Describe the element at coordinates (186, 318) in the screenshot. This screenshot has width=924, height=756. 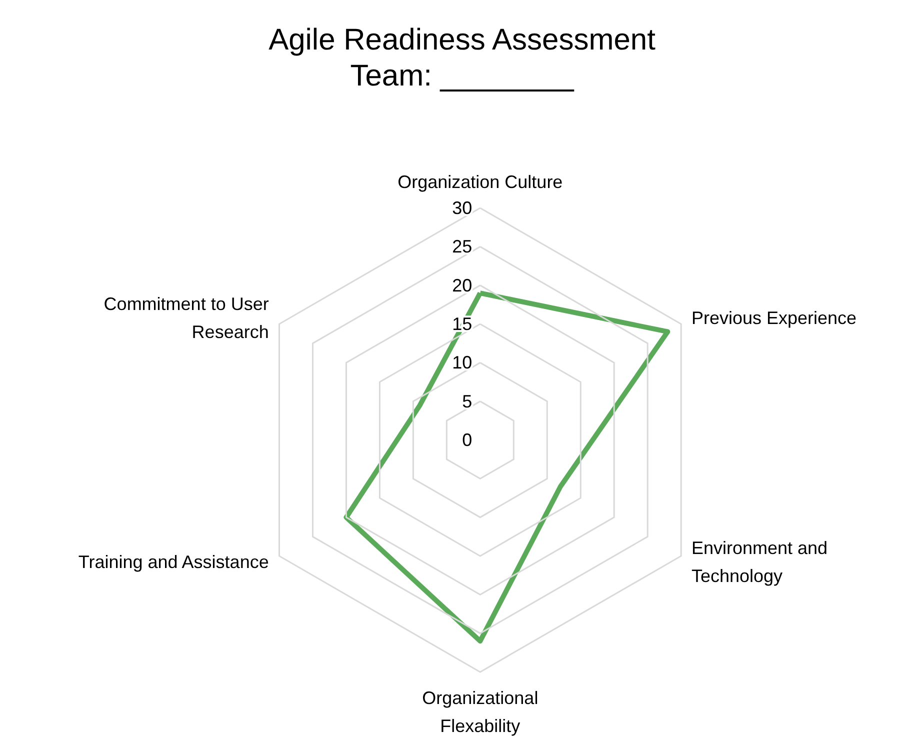
I see `spoke-label: Commitment to User Research` at that location.